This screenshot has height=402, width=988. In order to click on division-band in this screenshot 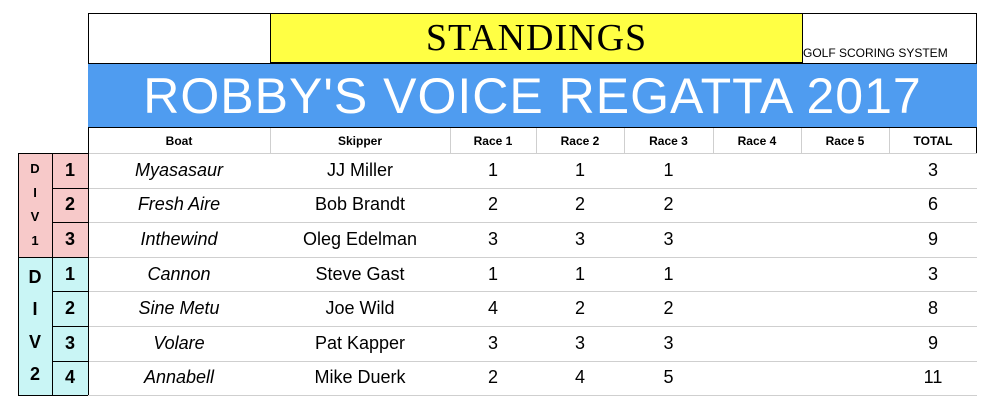, I will do `click(53, 326)`.